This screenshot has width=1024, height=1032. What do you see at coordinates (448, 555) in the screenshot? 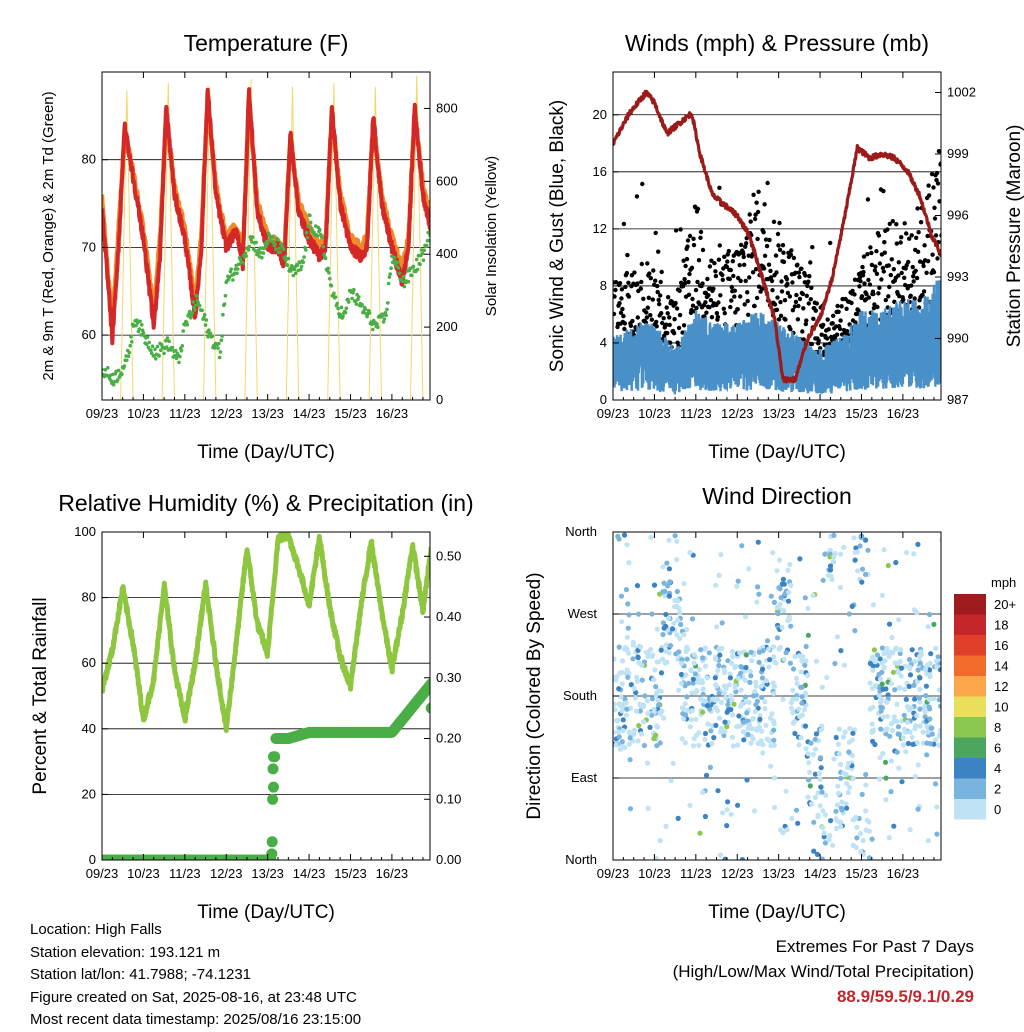
I see `humidity-y2tick-label: 0.50` at bounding box center [448, 555].